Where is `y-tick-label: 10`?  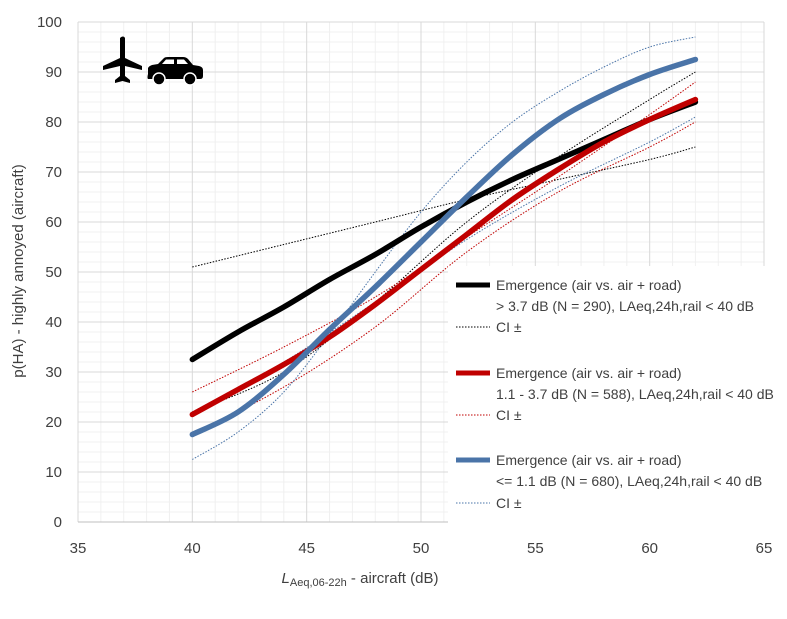 y-tick-label: 10 is located at coordinates (53, 472).